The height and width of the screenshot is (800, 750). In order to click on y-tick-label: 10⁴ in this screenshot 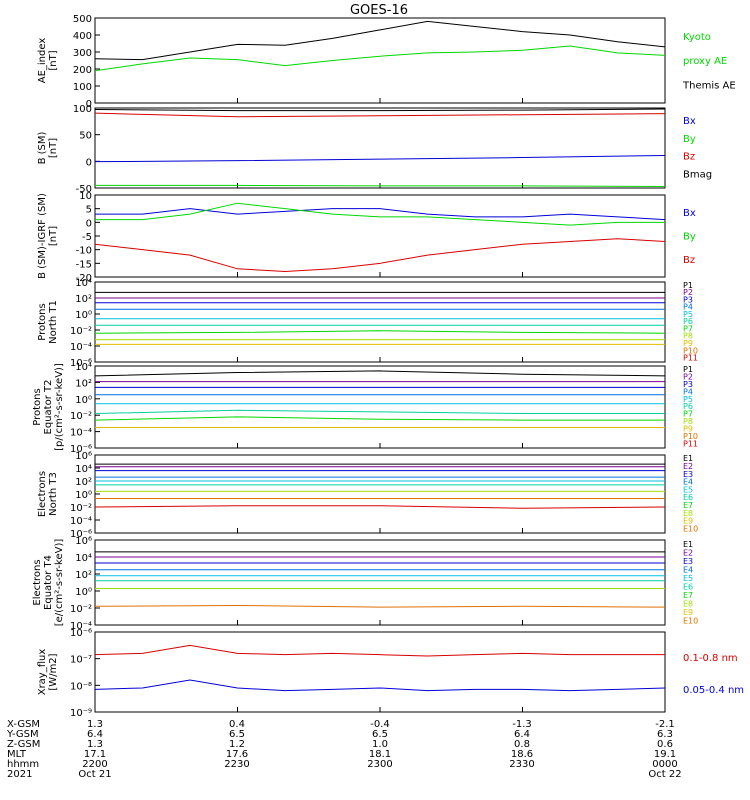, I will do `click(83, 367)`.